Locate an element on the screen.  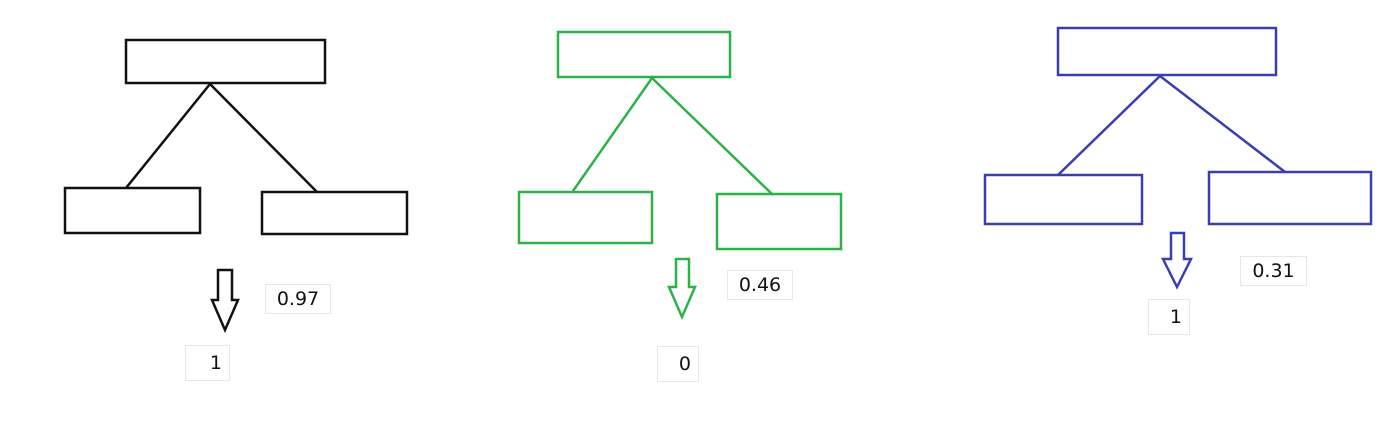
tree-green-score: 0.46 is located at coordinates (760, 285).